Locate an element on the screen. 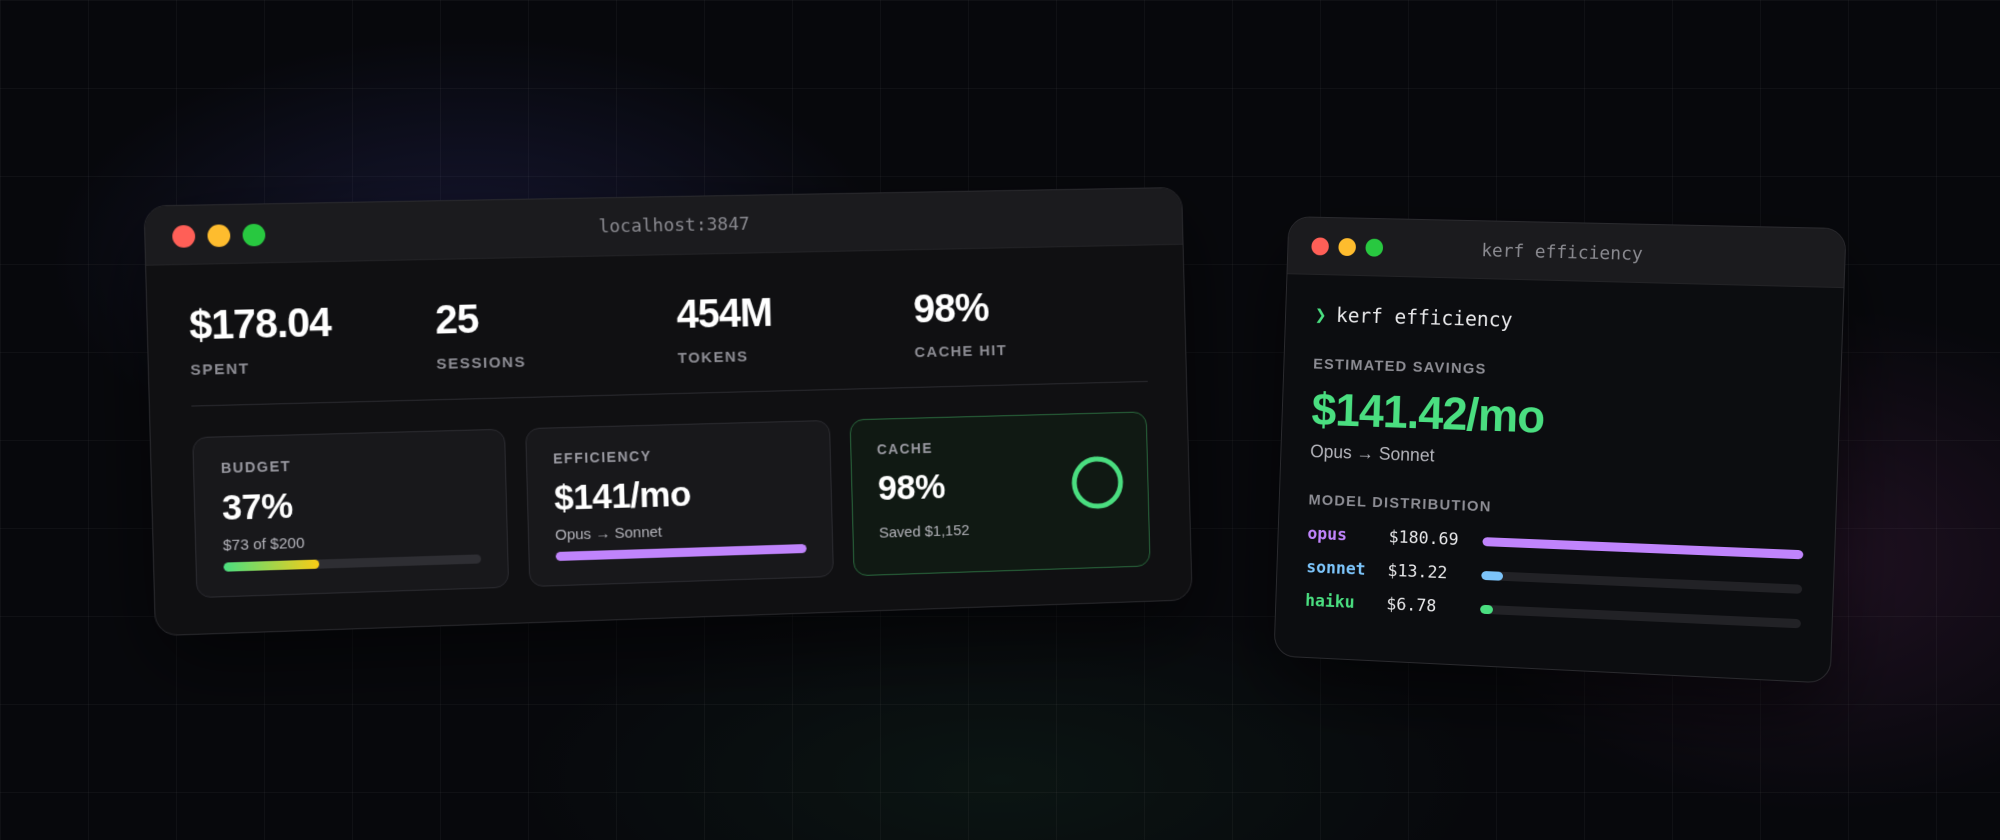 The width and height of the screenshot is (2000, 840). budget-progress-bar is located at coordinates (352, 562).